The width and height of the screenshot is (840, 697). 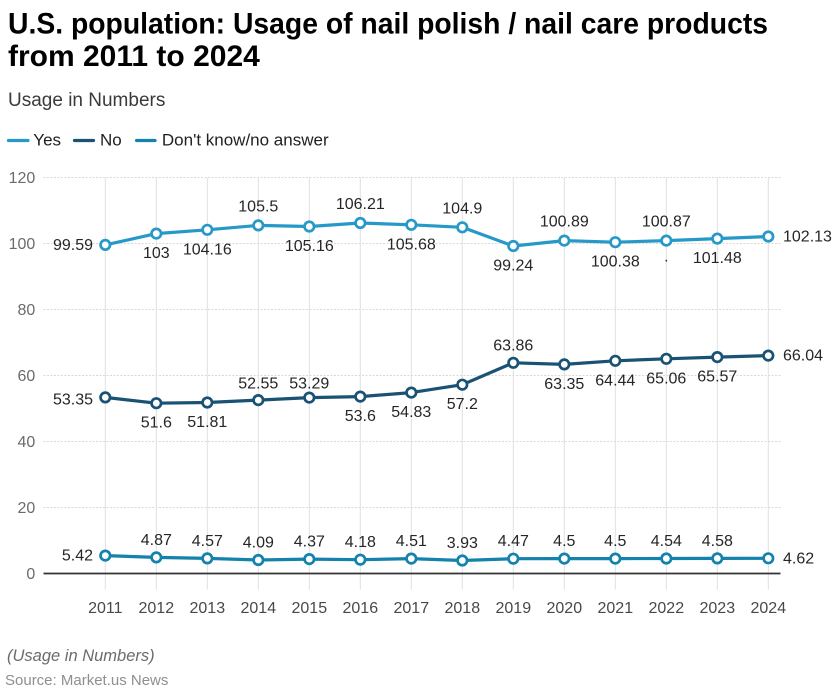 I want to click on svg-text: 106.21, so click(x=360, y=204).